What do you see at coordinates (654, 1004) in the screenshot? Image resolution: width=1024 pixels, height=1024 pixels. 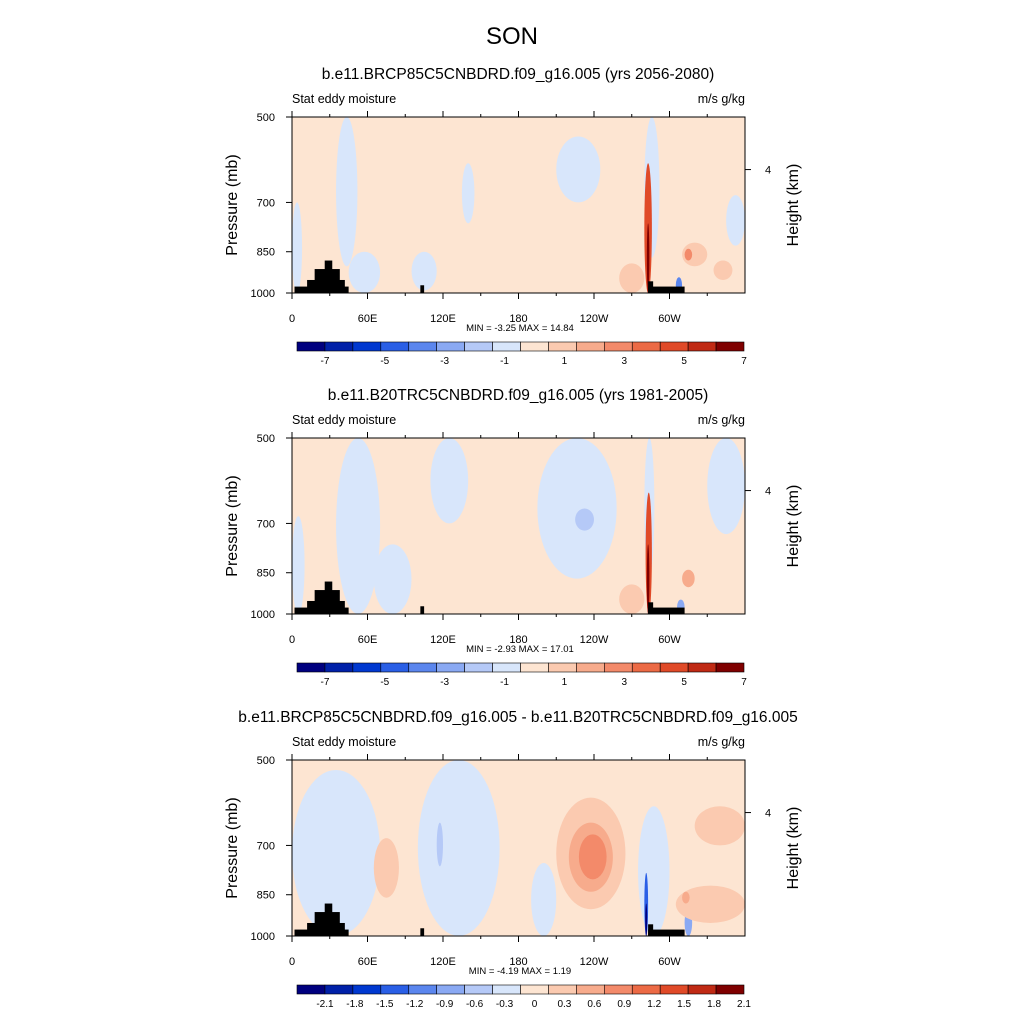 I see `colorbar-label: 1.2` at bounding box center [654, 1004].